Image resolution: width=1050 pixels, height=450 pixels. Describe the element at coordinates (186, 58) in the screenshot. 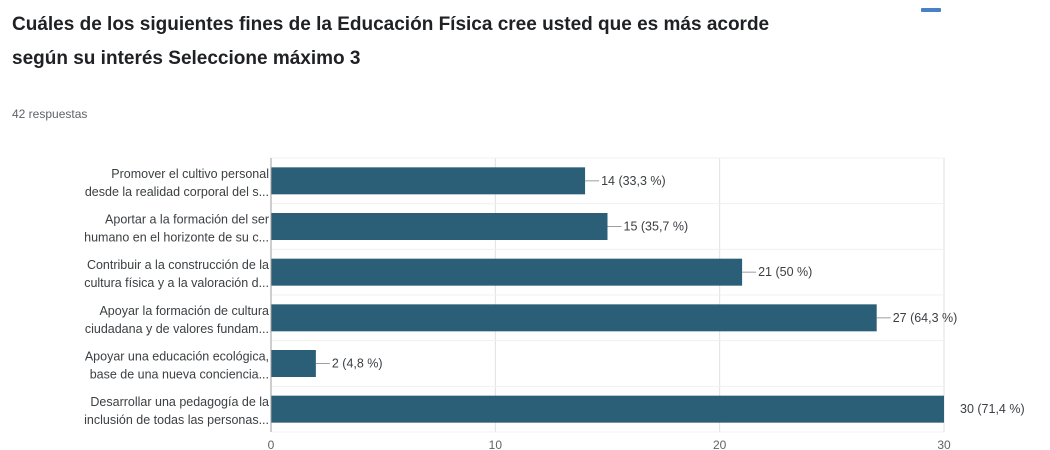

I see `title-line-2: según su interés Seleccione máximo 3` at that location.